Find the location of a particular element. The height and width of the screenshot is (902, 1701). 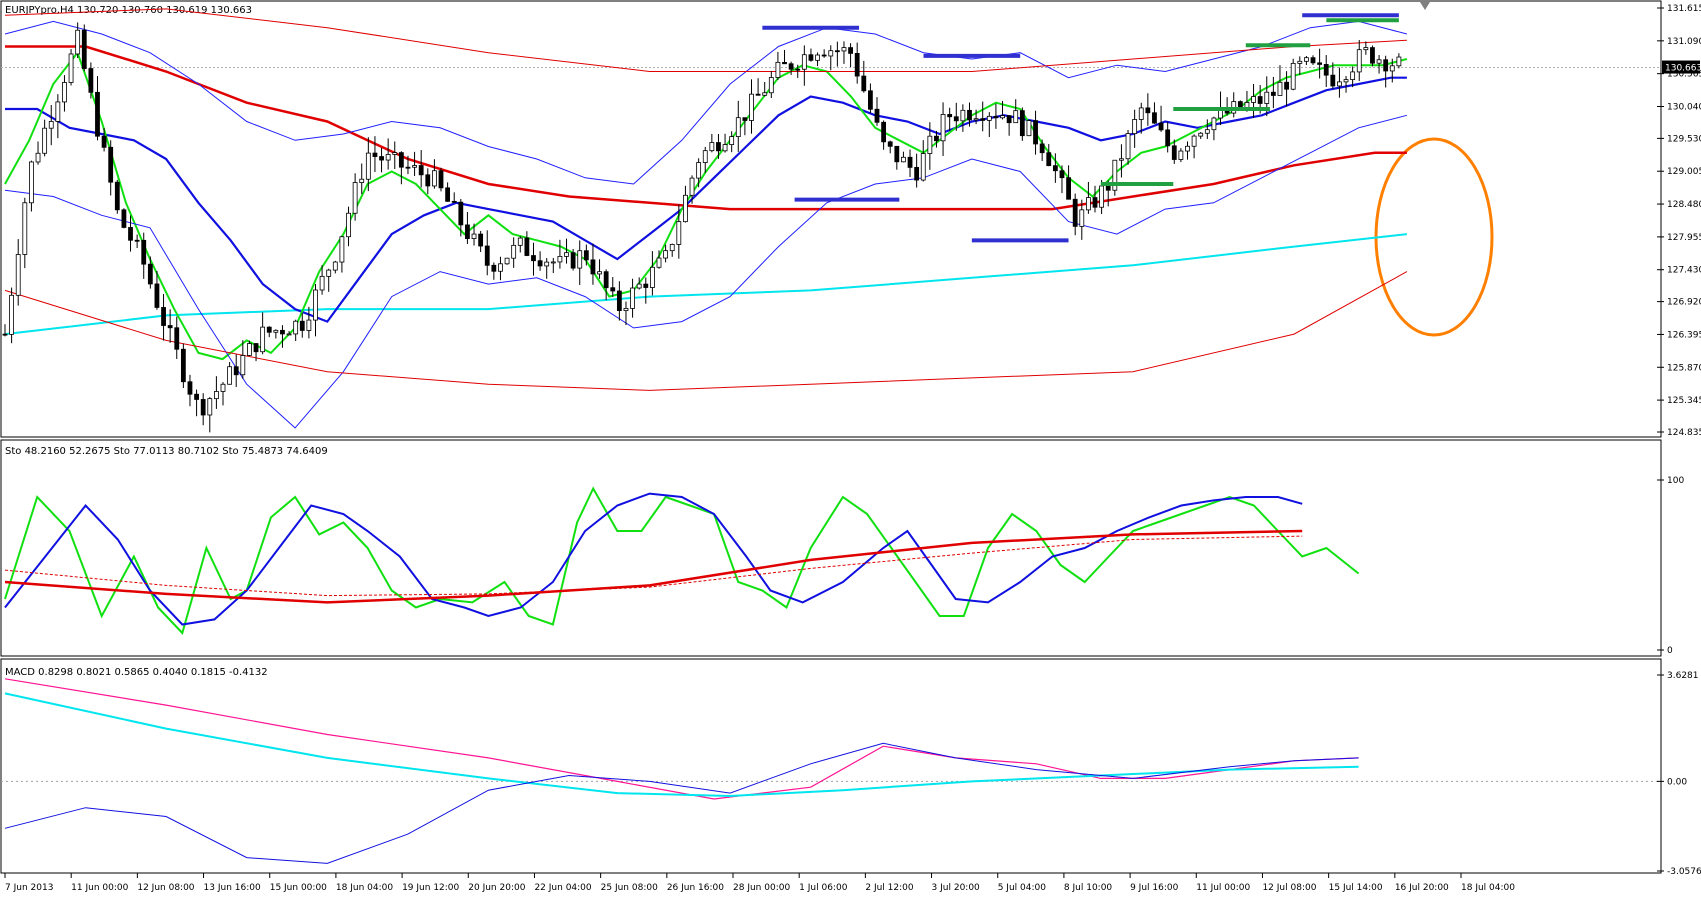

overlay-line-envelope is located at coordinates (706, 331).